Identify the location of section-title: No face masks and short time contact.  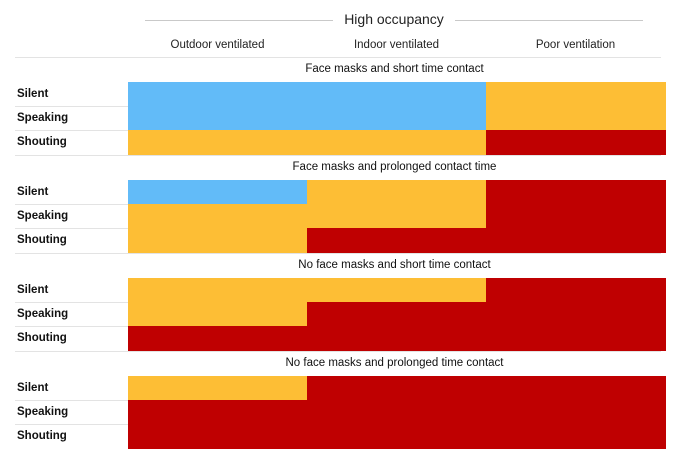
(394, 265).